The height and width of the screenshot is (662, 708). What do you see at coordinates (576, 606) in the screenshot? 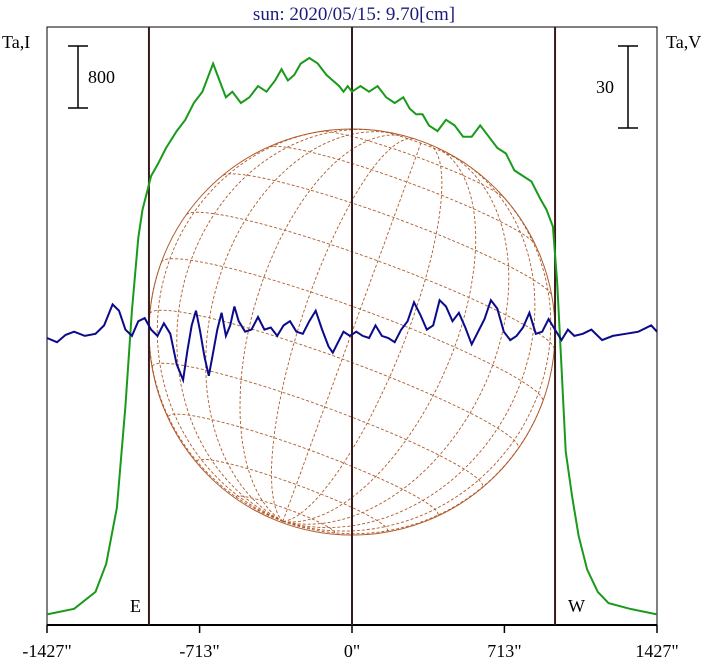
I see `west-limb-label: W` at bounding box center [576, 606].